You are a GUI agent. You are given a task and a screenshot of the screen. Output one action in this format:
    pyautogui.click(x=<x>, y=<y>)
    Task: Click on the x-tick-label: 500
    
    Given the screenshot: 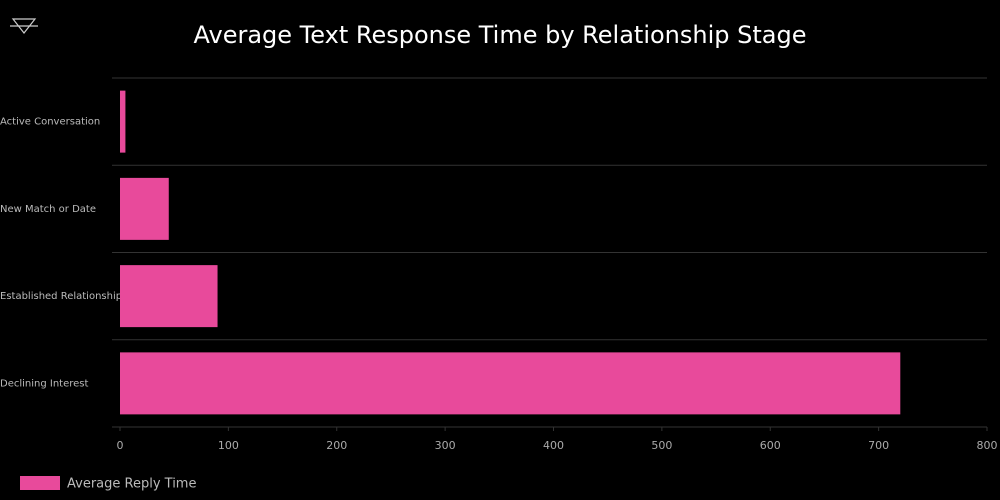 What is the action you would take?
    pyautogui.click(x=661, y=445)
    